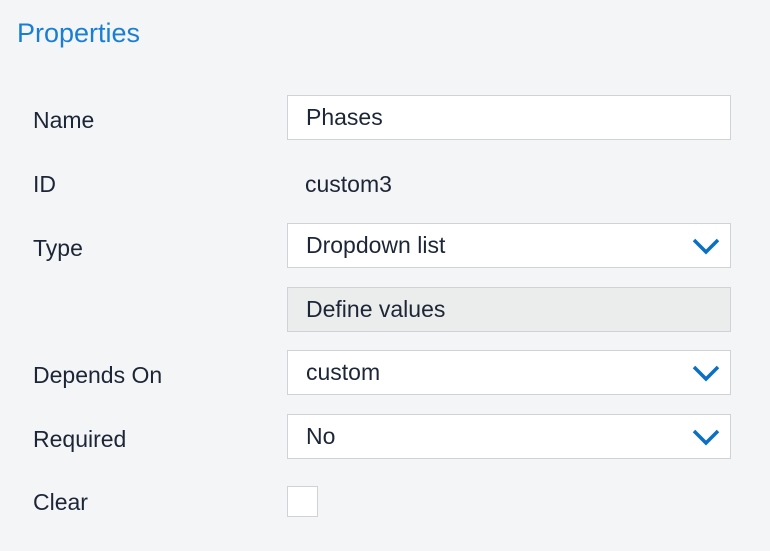 The image size is (770, 551). What do you see at coordinates (509, 117) in the screenshot?
I see `name-input: Phases` at bounding box center [509, 117].